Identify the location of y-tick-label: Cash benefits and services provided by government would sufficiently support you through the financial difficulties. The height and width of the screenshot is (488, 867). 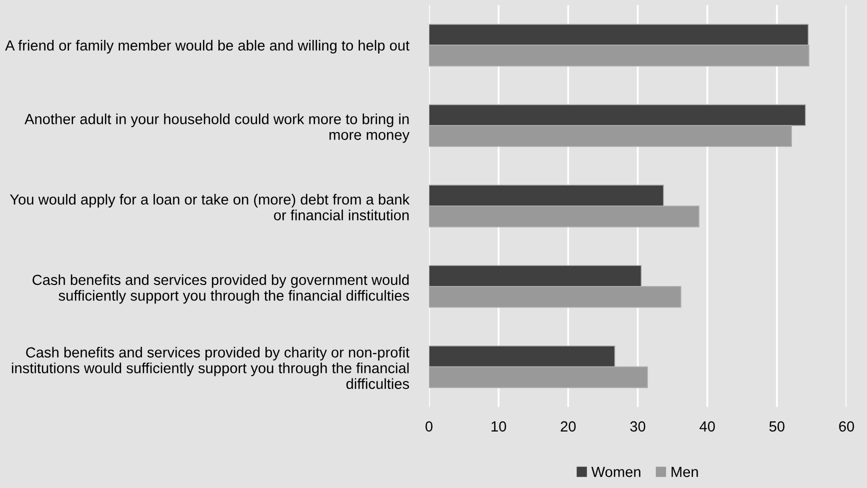
(221, 289).